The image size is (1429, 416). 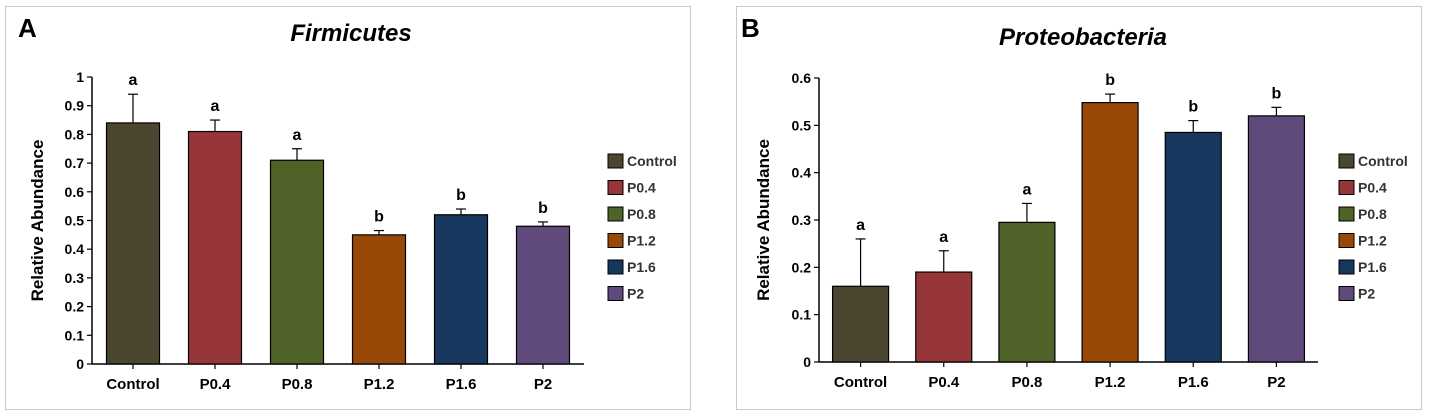 What do you see at coordinates (80, 77) in the screenshot?
I see `y-tick-label: 1` at bounding box center [80, 77].